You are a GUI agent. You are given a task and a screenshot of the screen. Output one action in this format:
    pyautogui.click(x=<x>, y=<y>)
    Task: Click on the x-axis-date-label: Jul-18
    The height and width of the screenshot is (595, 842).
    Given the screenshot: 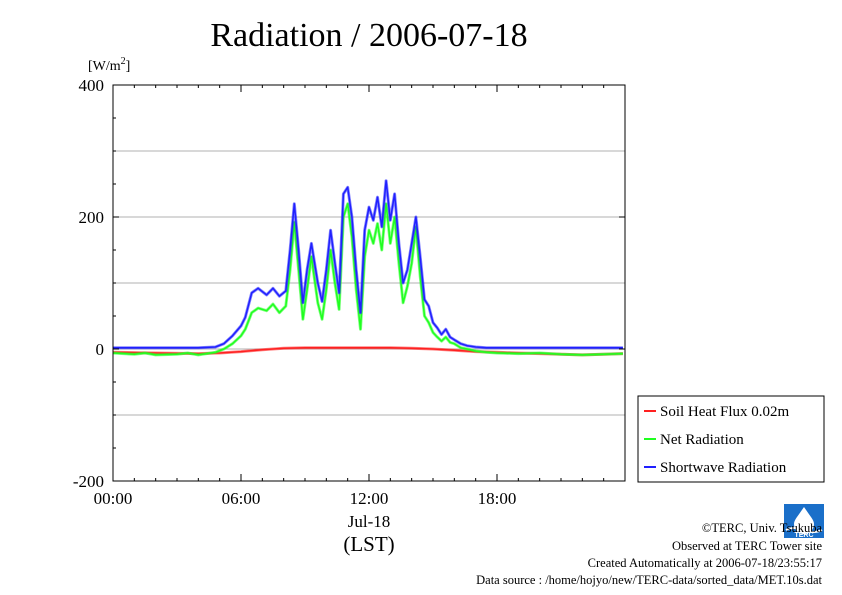 What is the action you would take?
    pyautogui.click(x=369, y=521)
    